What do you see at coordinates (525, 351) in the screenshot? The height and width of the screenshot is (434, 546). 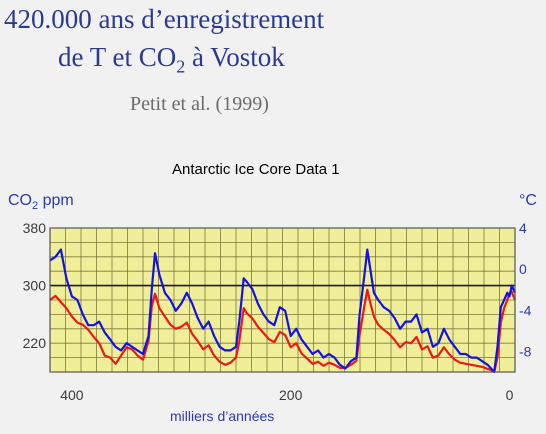 I see `right-tick-label: -8` at bounding box center [525, 351].